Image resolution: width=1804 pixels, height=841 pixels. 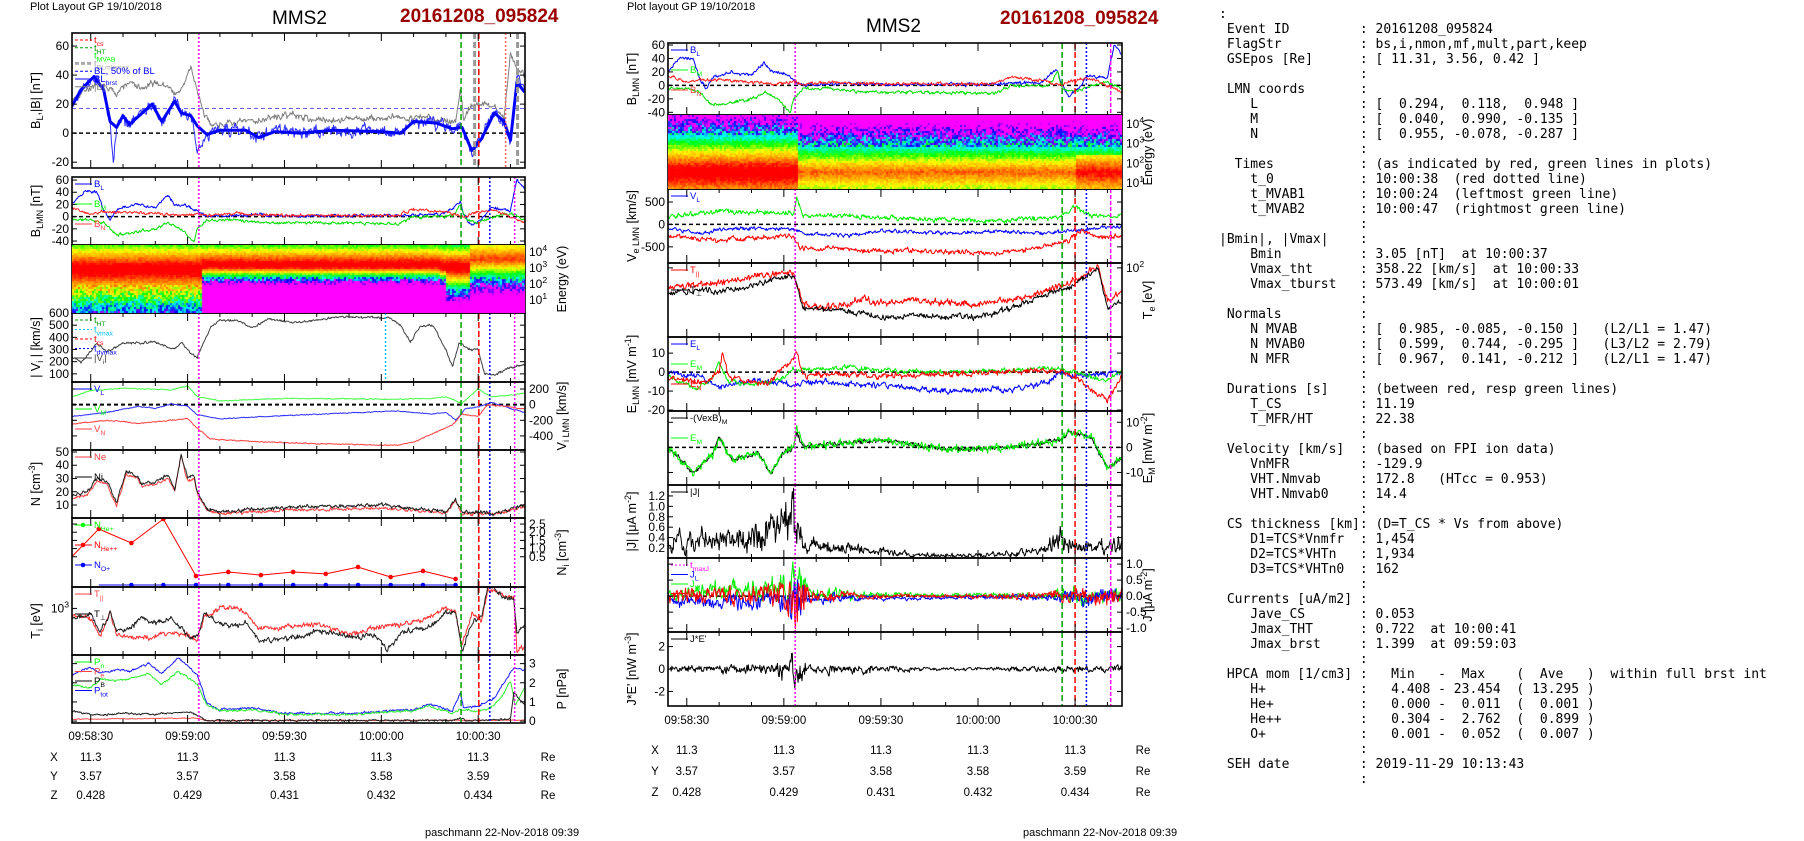 I want to click on position-row-label: X, so click(x=655, y=751).